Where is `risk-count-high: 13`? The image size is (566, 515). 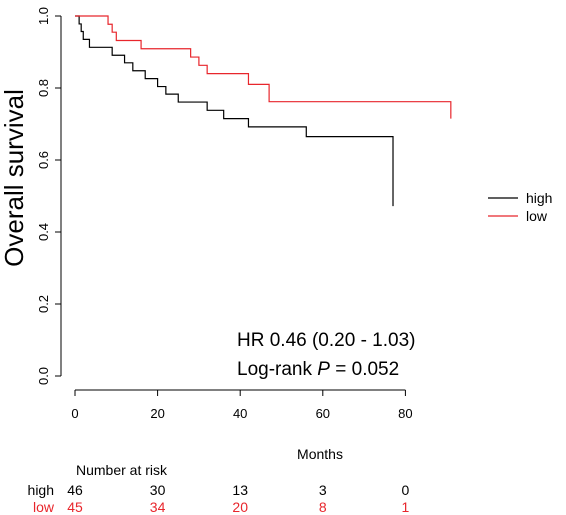
risk-count-high: 13 is located at coordinates (240, 490).